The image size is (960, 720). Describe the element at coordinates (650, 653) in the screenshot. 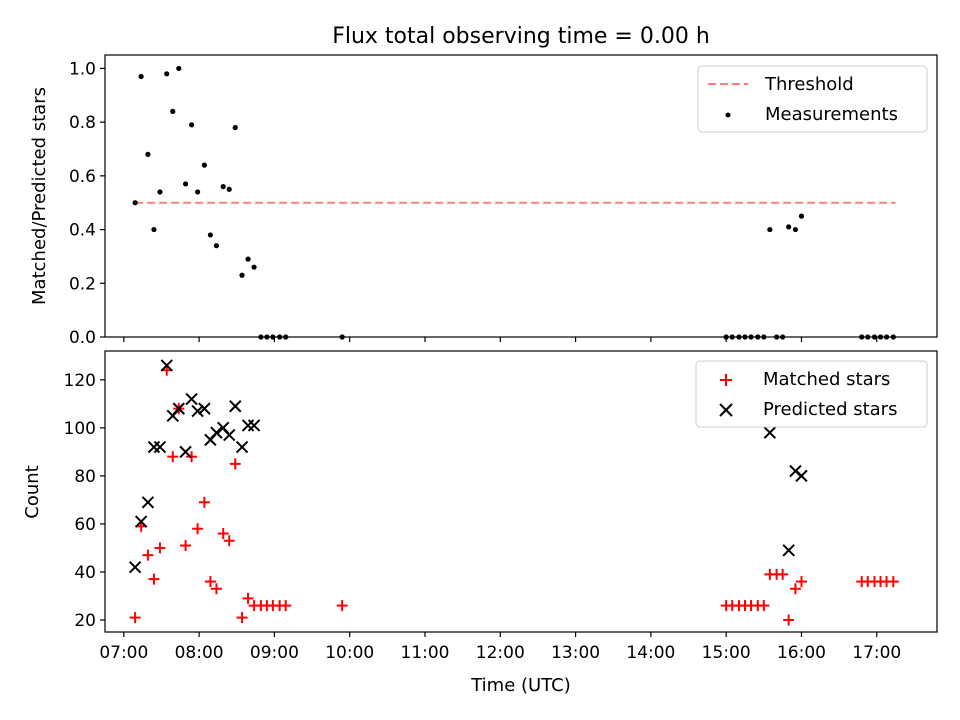

I see `x-tick-label: 14:00` at that location.